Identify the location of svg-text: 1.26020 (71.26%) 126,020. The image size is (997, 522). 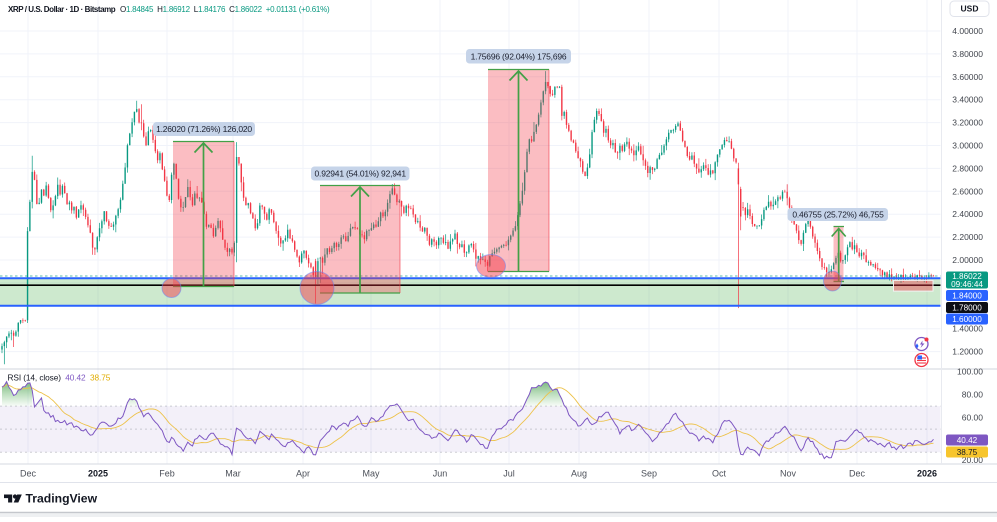
(204, 129).